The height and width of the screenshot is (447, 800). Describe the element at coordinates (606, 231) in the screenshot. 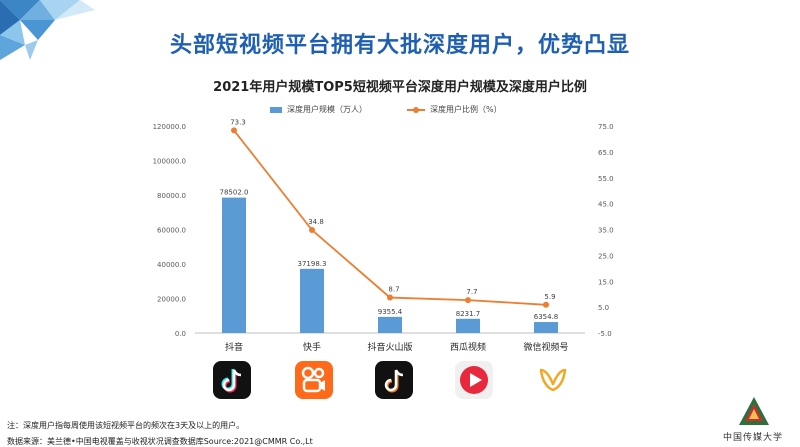

I see `right-axis-tick-label: 35.0` at that location.